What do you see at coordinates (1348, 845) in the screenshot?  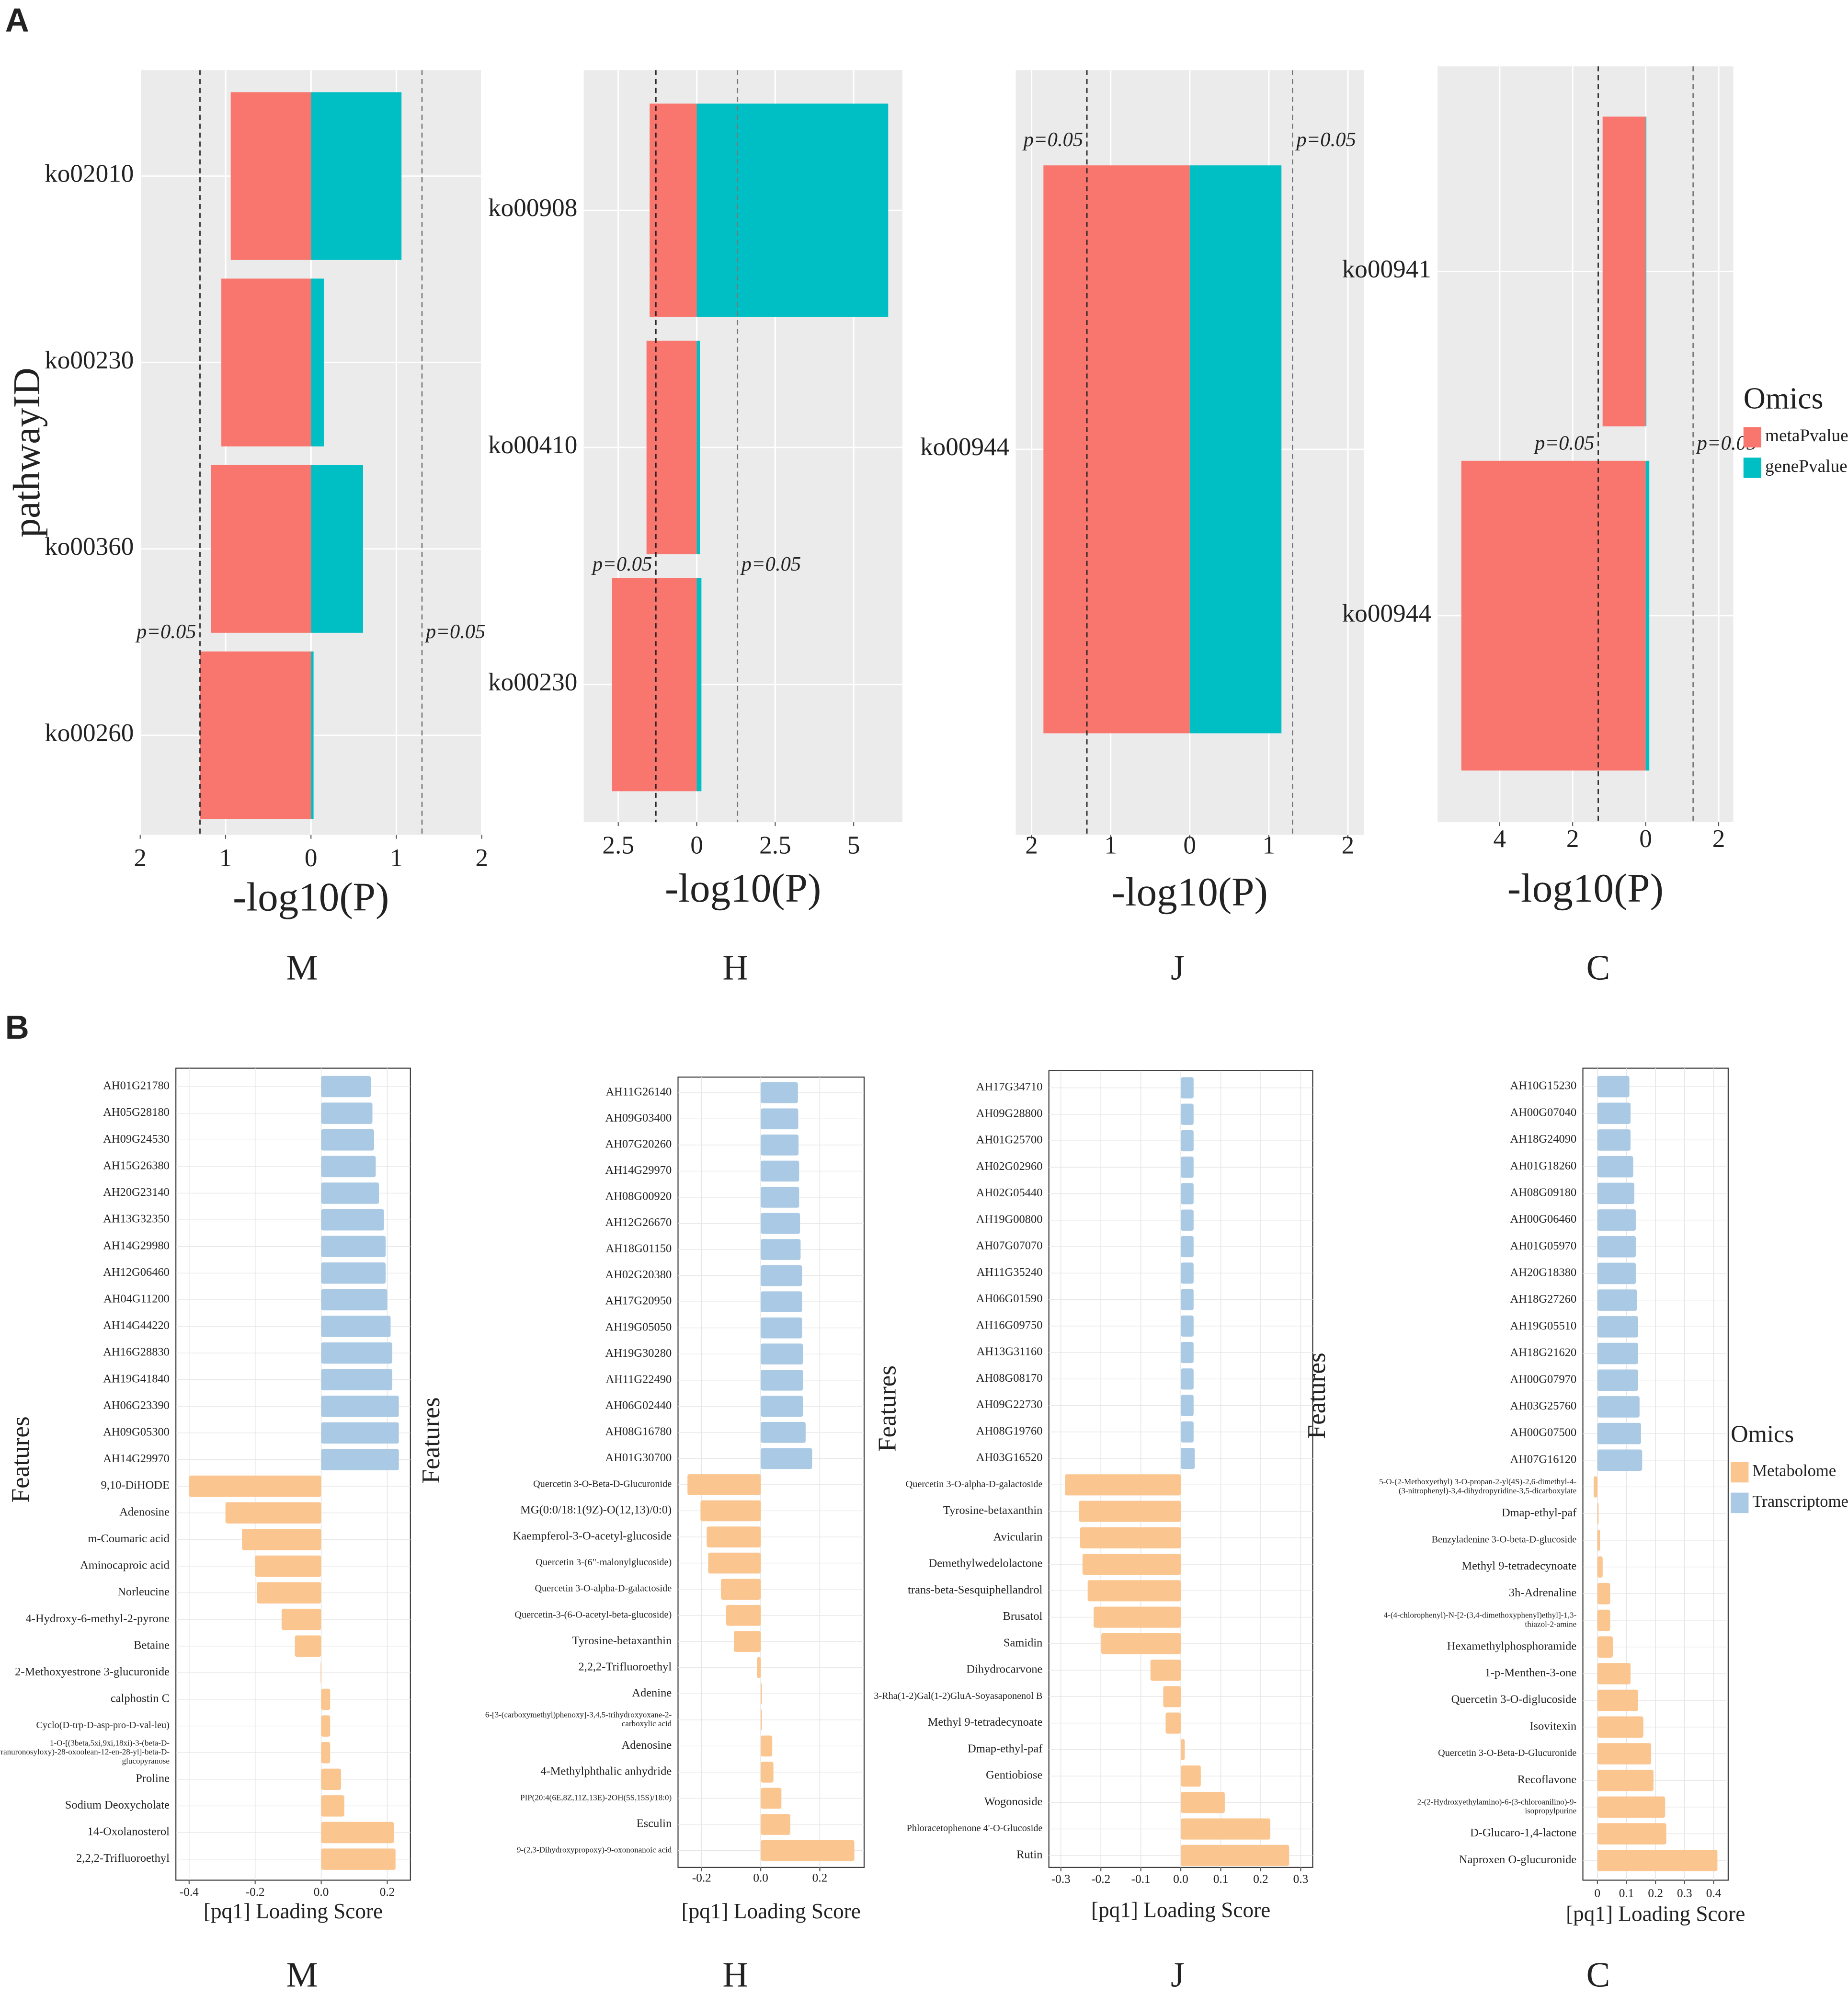 I see `x-tick-label: 2` at bounding box center [1348, 845].